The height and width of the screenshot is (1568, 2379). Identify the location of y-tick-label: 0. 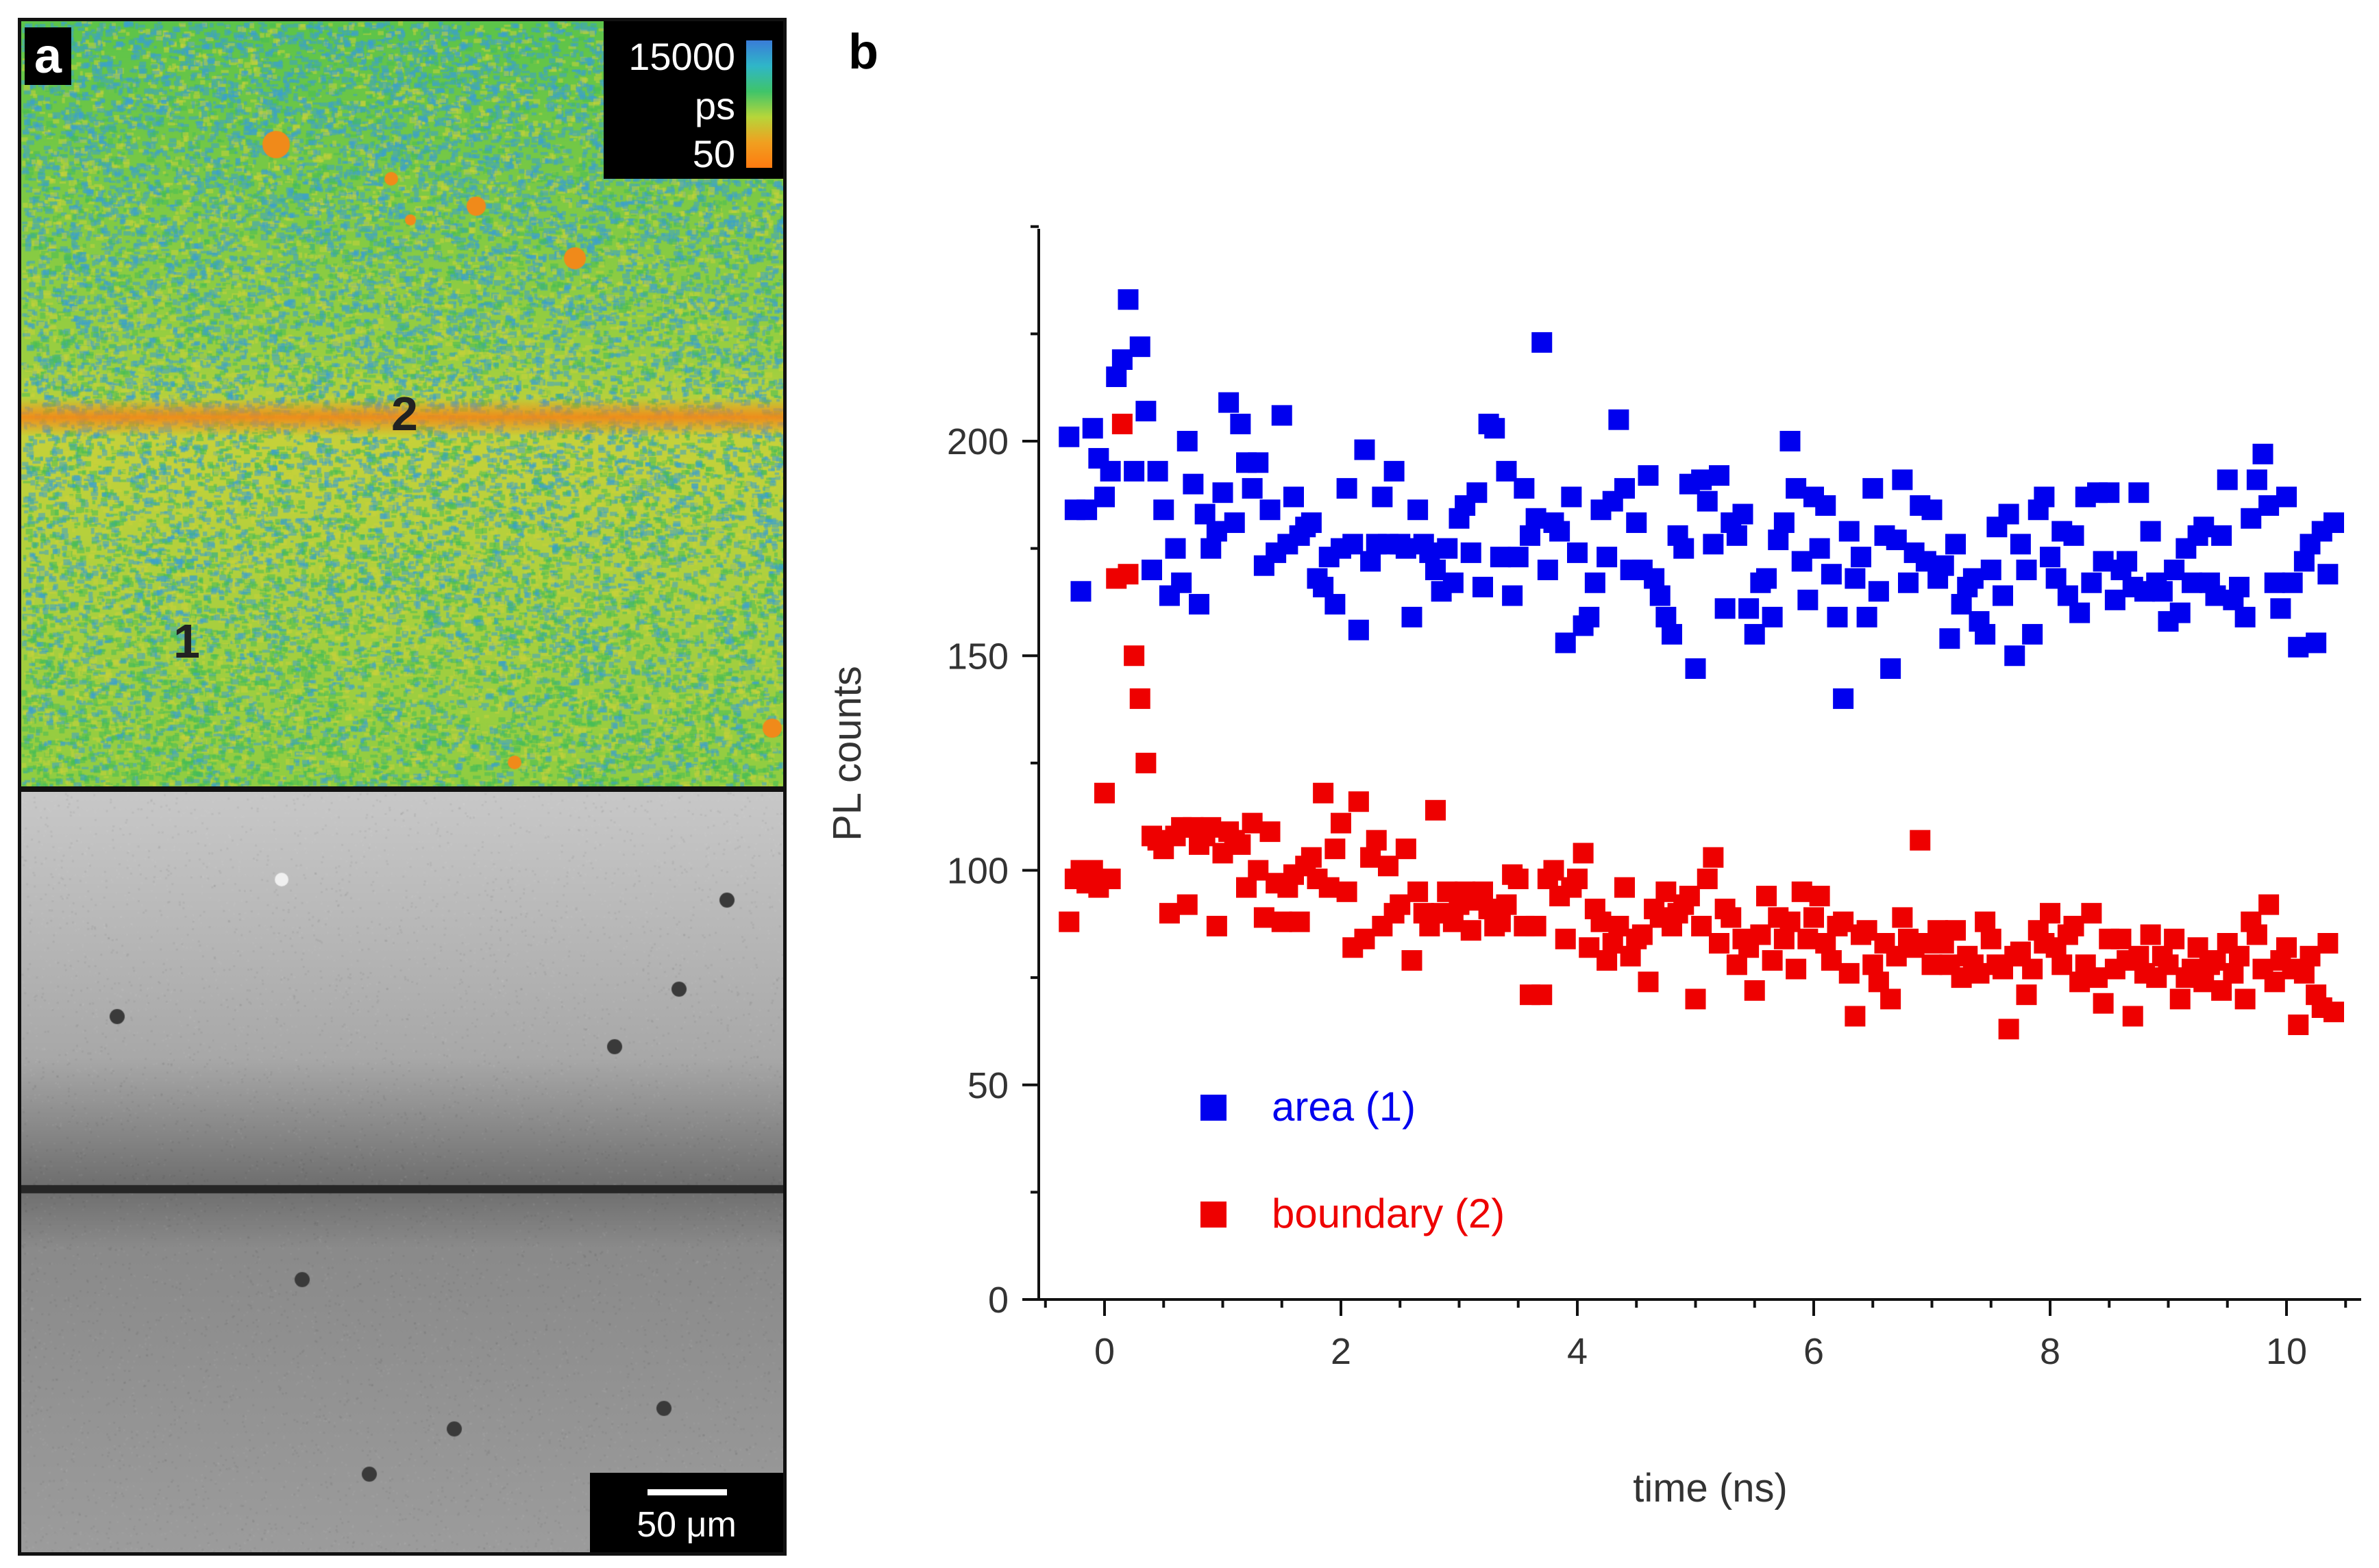
(998, 1300).